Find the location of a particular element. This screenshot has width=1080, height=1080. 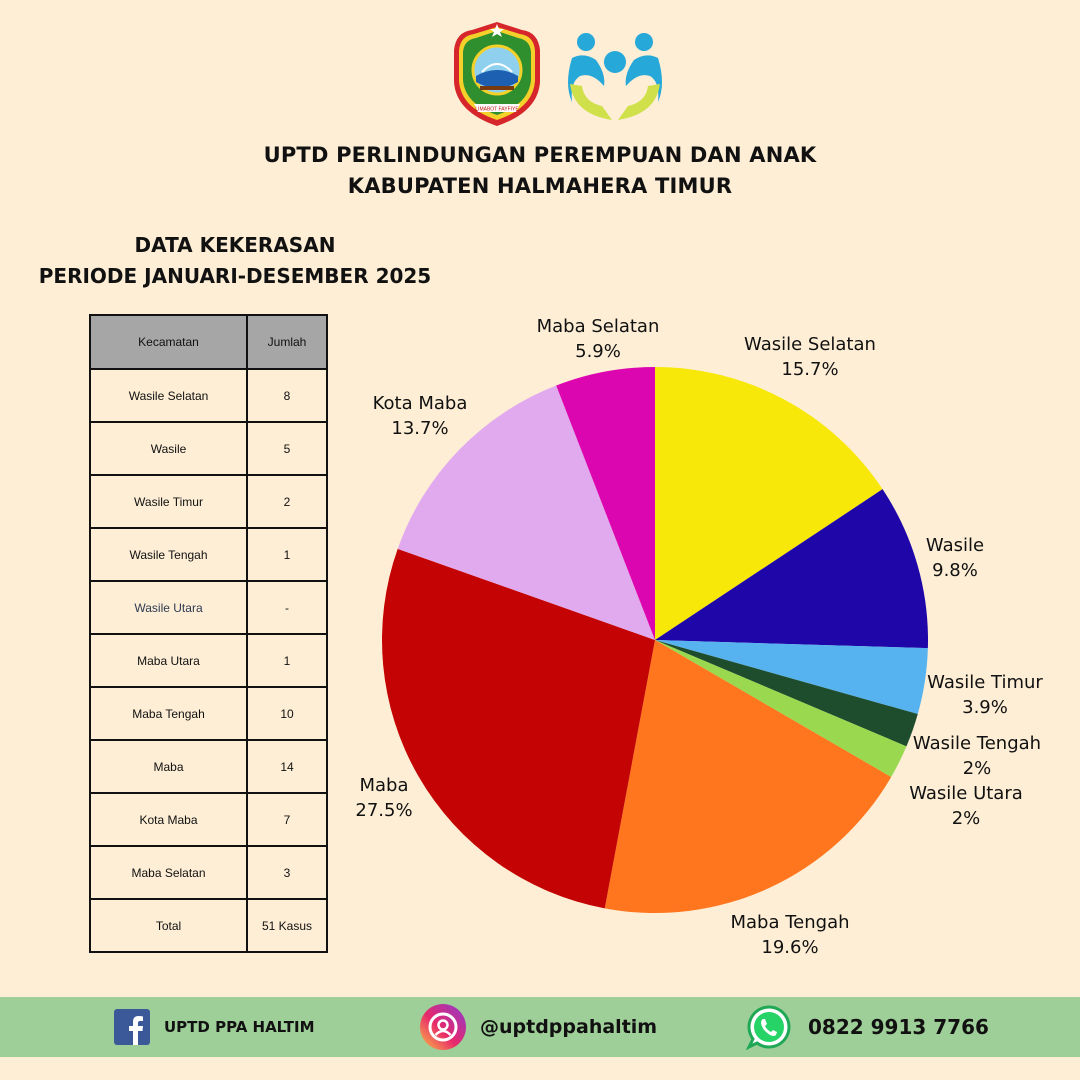

cell-jumlah: 2 is located at coordinates (287, 501).